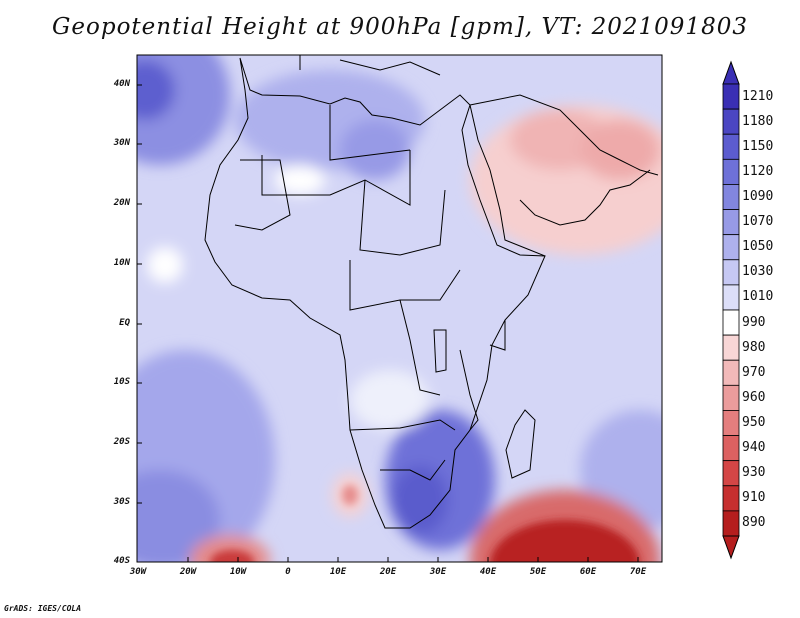 This screenshot has height=618, width=800. I want to click on lon-label-30e: 30E, so click(438, 572).